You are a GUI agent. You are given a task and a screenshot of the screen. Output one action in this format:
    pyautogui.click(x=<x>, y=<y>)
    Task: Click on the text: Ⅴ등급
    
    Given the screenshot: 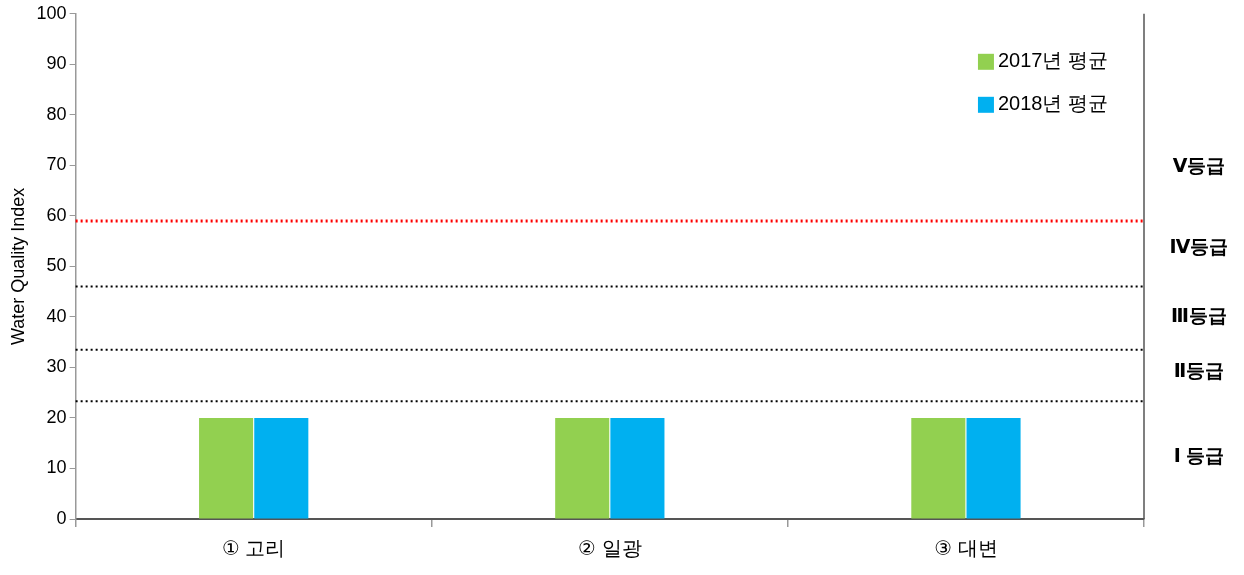 What is the action you would take?
    pyautogui.click(x=1199, y=166)
    